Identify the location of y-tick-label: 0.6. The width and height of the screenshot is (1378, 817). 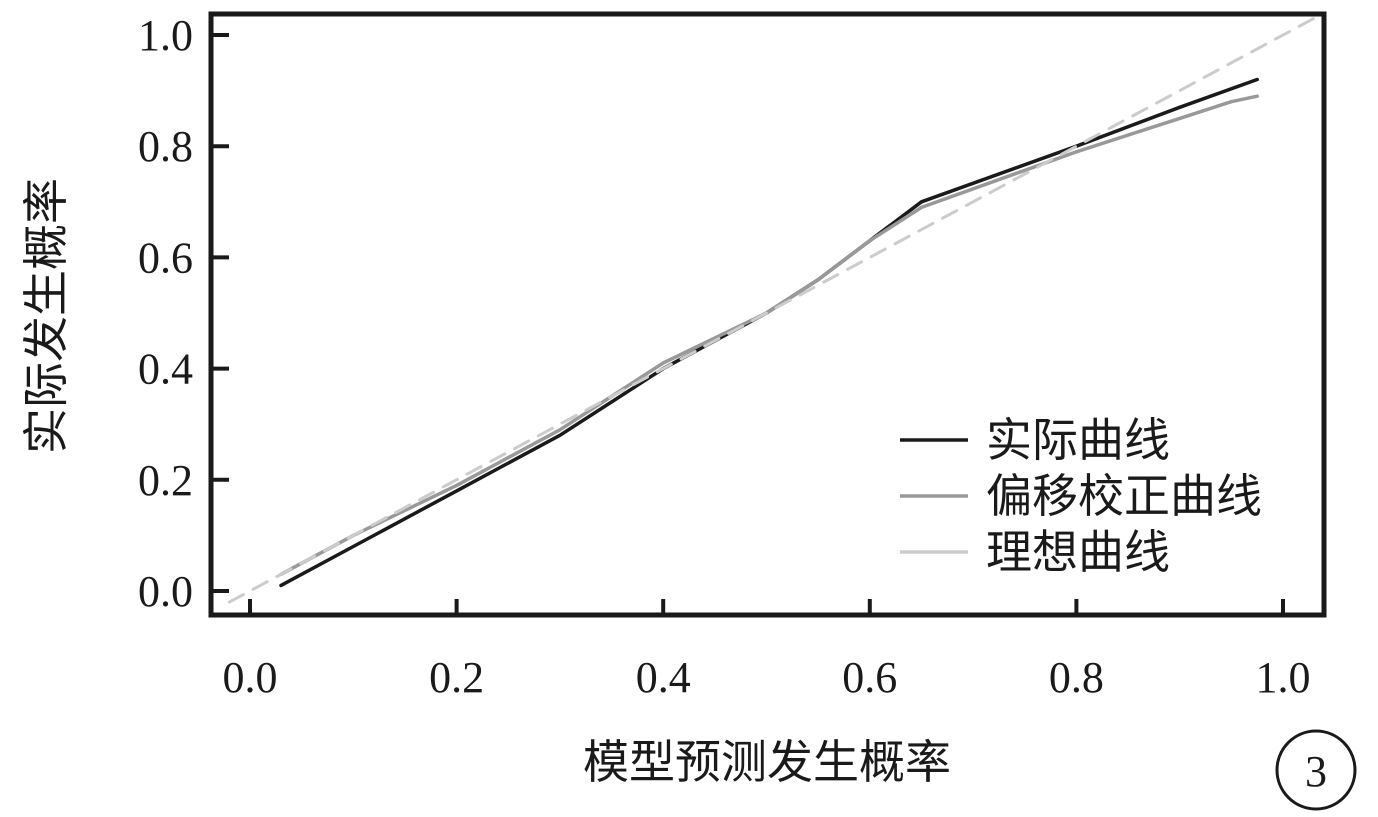
(165, 257).